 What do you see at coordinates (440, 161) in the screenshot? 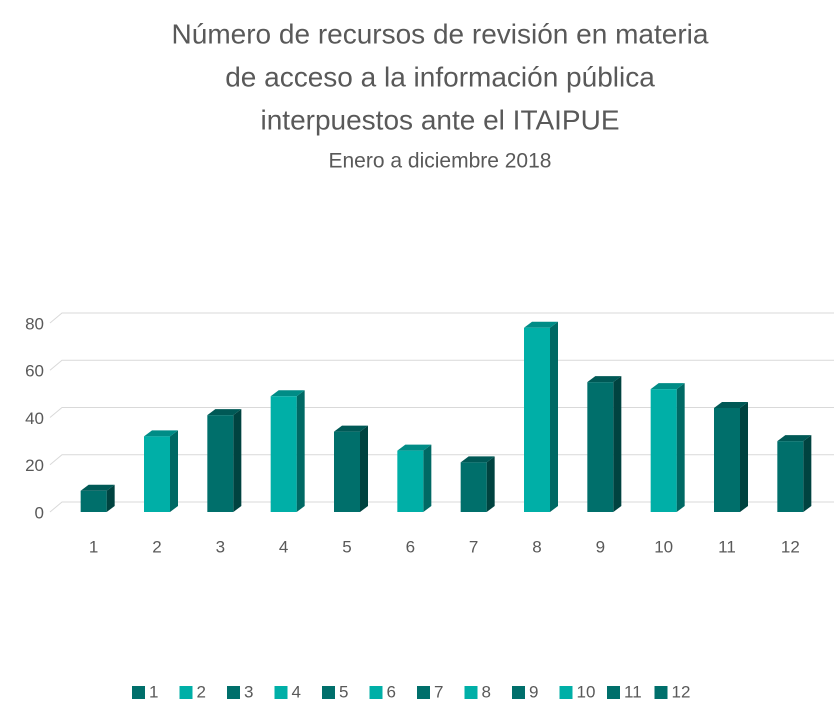
I see `chart-subtitle: Enero a diciembre 2018` at bounding box center [440, 161].